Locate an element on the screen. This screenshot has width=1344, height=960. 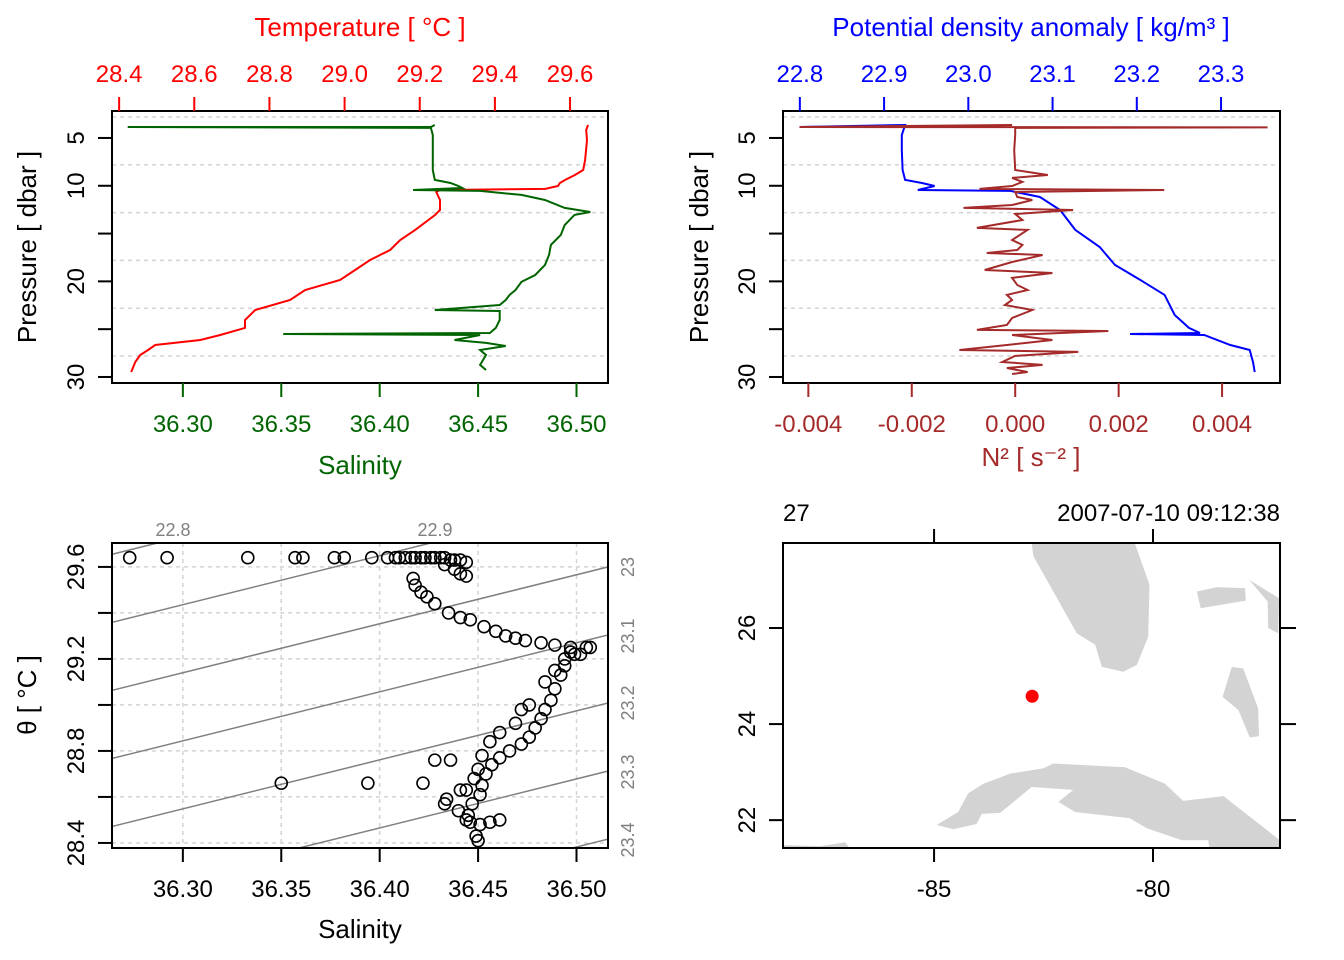
isopycnal-label: 22.9 is located at coordinates (434, 530).